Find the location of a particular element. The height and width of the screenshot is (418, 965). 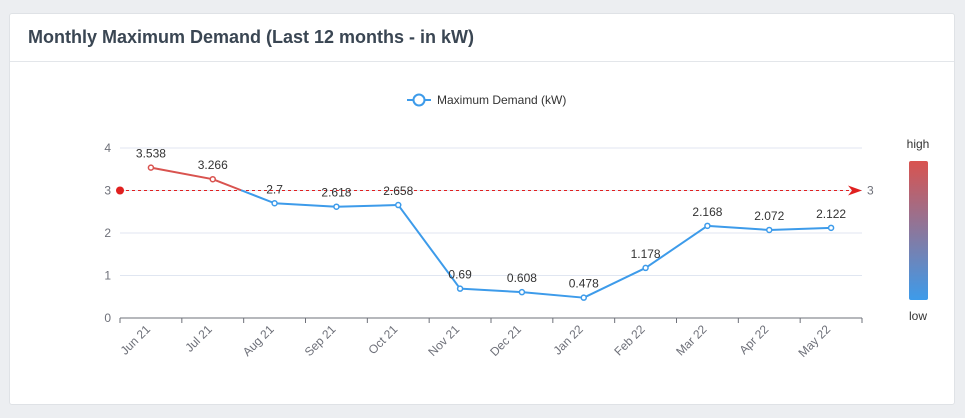

legend-label: Maximum Demand (kW) is located at coordinates (501, 100).